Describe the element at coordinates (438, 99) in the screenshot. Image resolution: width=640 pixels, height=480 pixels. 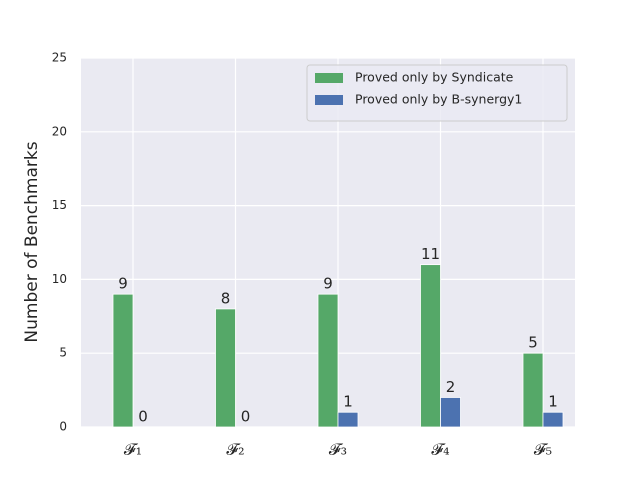
I see `legend-label: Proved only by B-synergy1` at that location.